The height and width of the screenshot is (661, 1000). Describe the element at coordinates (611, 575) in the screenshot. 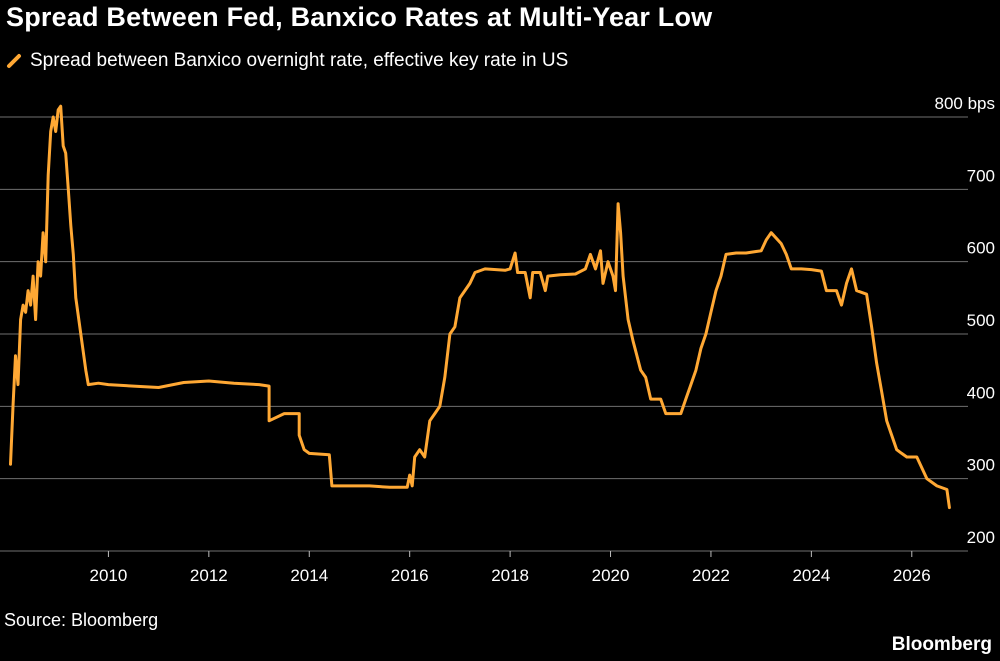

I see `x-tick-label-2020: 2020` at that location.